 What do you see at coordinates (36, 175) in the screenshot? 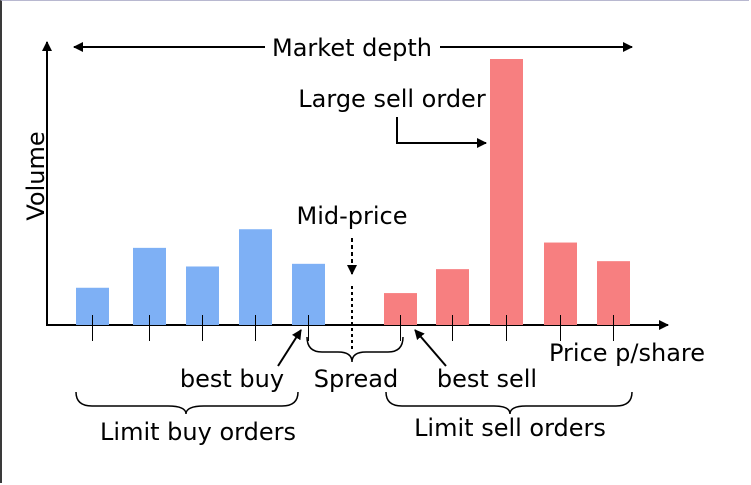
I see `y-axis-label: Volume` at bounding box center [36, 175].